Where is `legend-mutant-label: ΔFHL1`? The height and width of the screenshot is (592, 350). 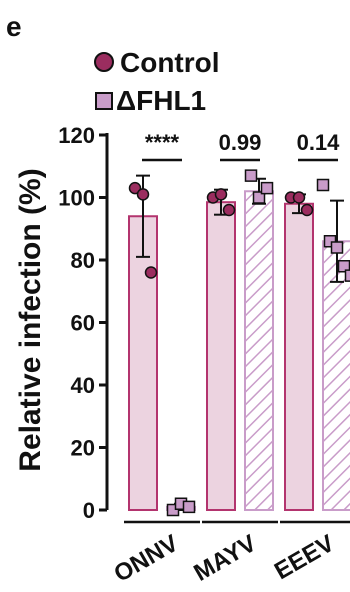 legend-mutant-label: ΔFHL1 is located at coordinates (161, 100).